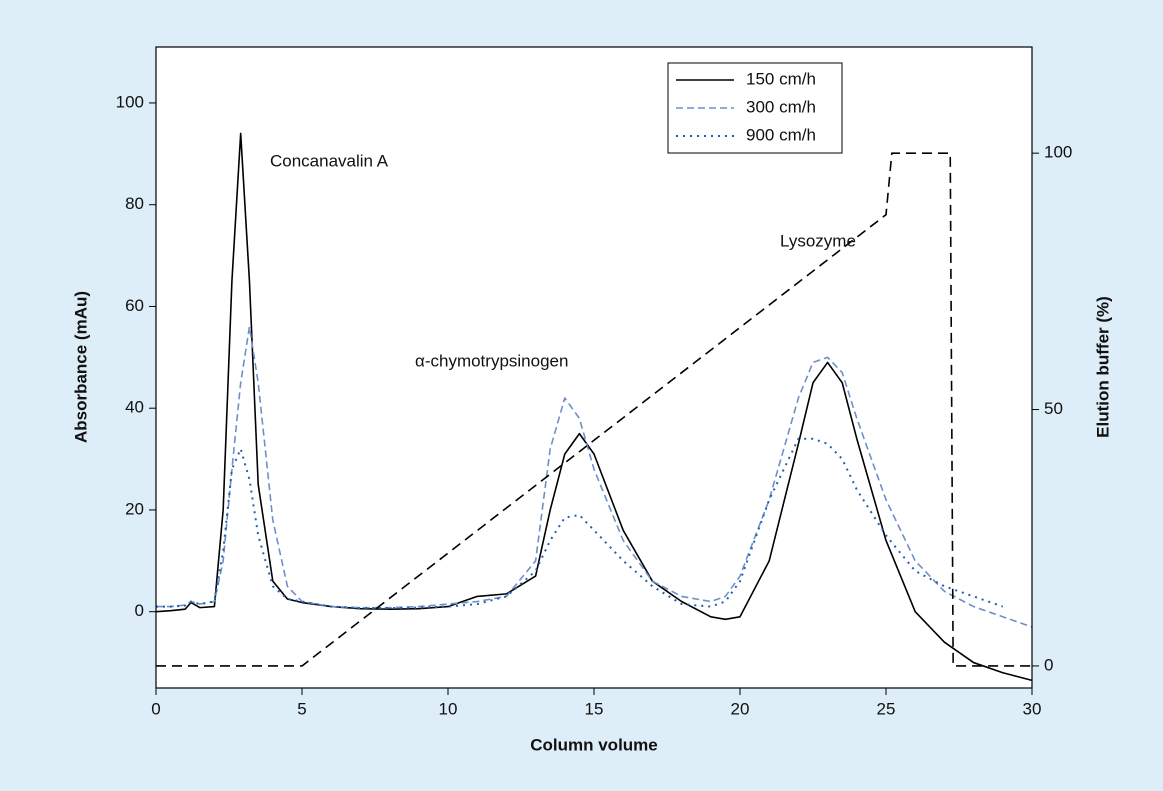 Image resolution: width=1163 pixels, height=791 pixels. I want to click on annotation: Lysozyme, so click(818, 240).